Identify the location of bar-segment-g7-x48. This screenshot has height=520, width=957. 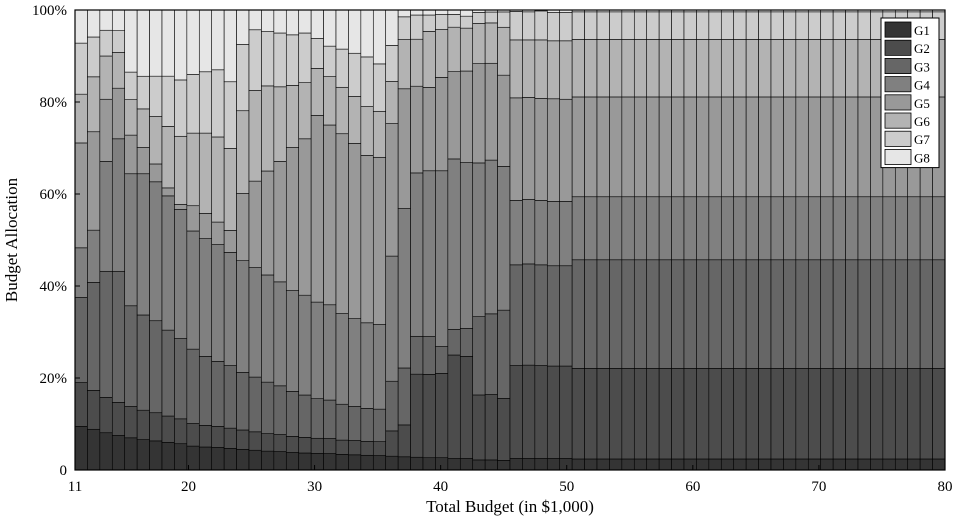
(541, 25).